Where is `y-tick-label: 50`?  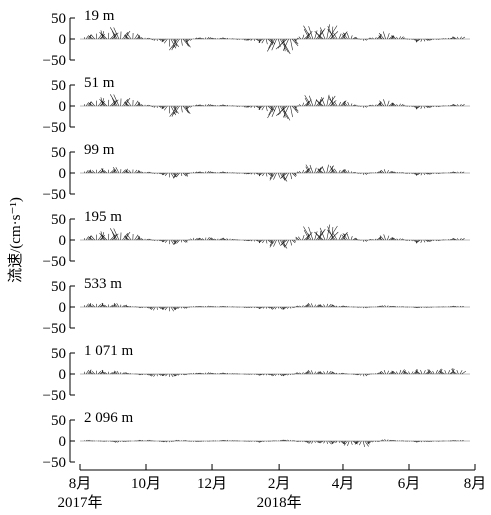 y-tick-label: 50 is located at coordinates (58, 287).